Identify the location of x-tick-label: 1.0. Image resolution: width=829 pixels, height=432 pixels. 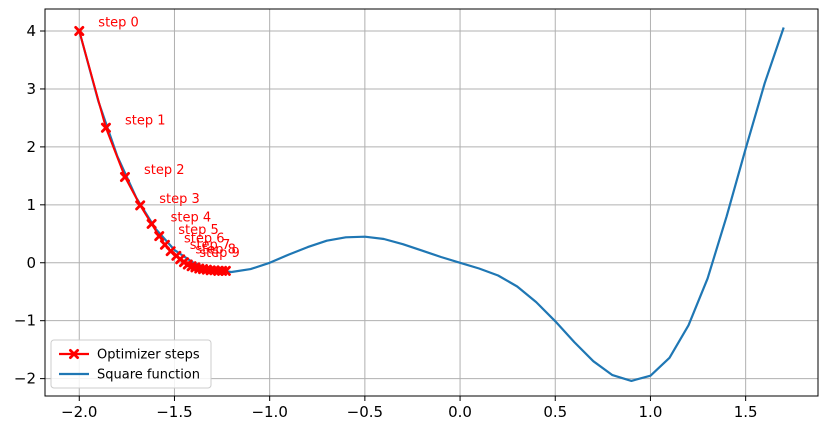
(651, 412).